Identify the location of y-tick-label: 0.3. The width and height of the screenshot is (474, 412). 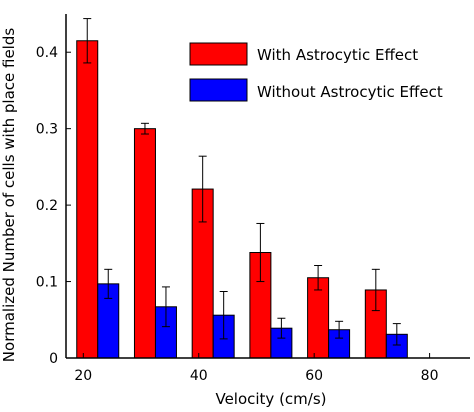
(47, 130).